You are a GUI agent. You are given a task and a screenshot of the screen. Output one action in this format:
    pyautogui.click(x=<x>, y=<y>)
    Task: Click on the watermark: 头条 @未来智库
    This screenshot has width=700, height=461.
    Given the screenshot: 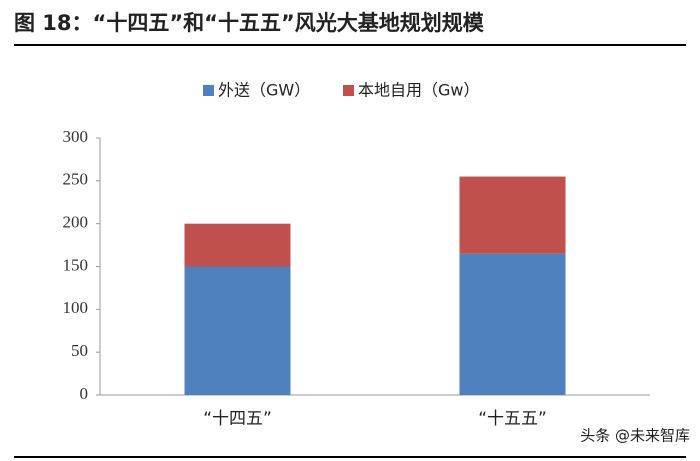 What is the action you would take?
    pyautogui.click(x=635, y=436)
    